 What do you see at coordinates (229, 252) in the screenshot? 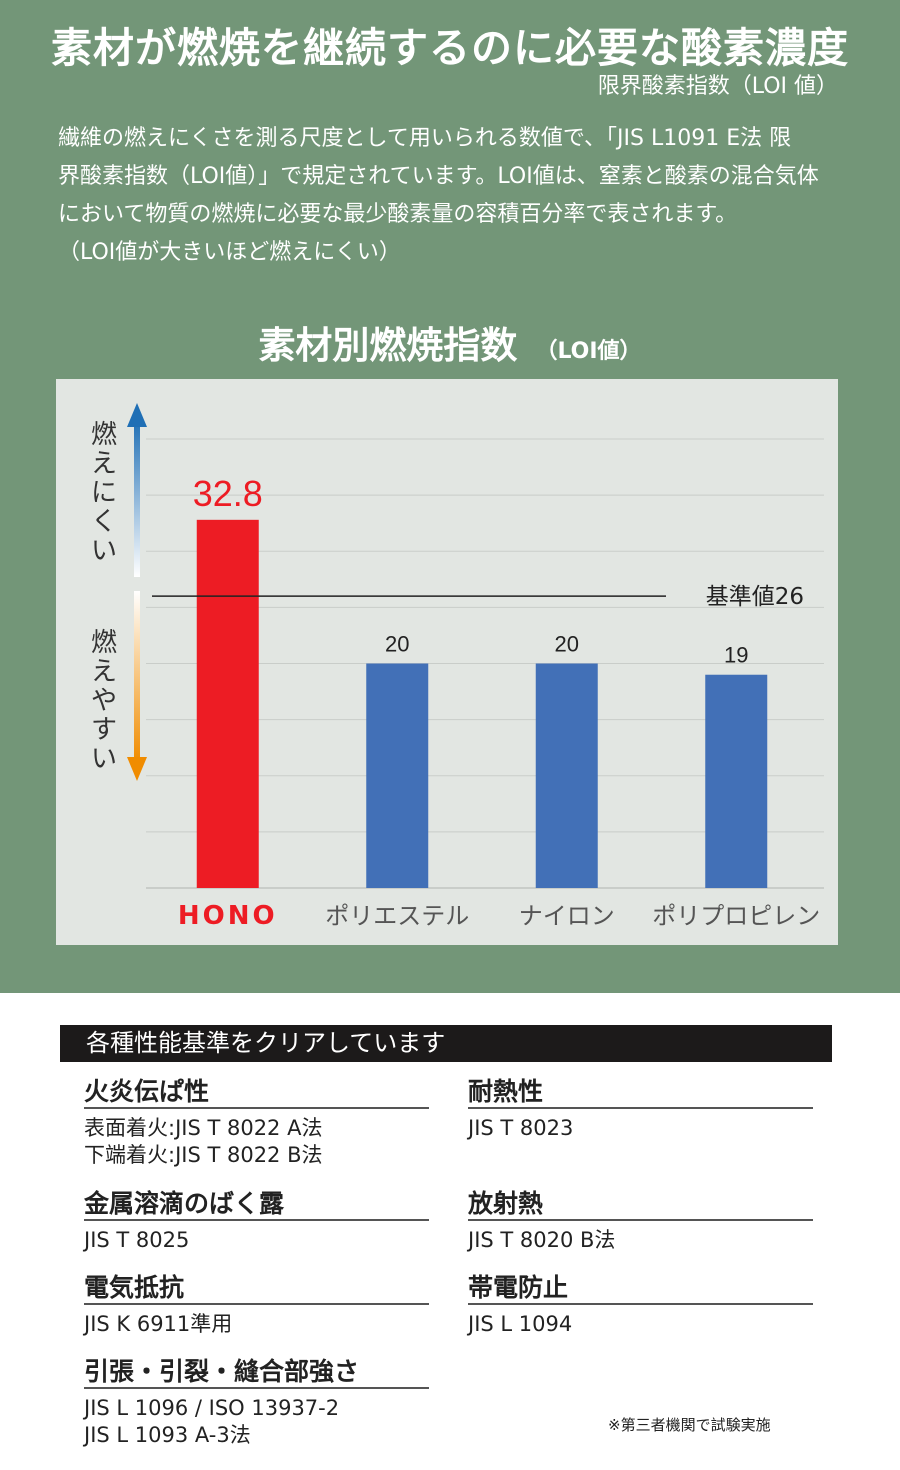
I see `description-line: （LOI値が大きいほど燃えにくい）` at bounding box center [229, 252].